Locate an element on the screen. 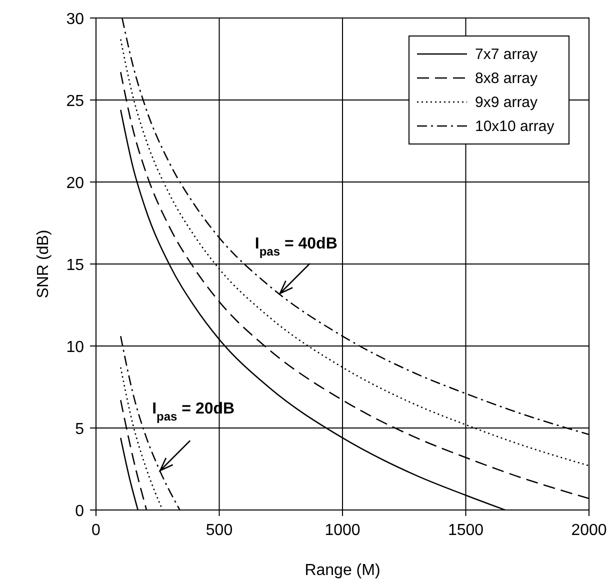 The image size is (613, 588). legend-label: 8x8 array is located at coordinates (506, 78).